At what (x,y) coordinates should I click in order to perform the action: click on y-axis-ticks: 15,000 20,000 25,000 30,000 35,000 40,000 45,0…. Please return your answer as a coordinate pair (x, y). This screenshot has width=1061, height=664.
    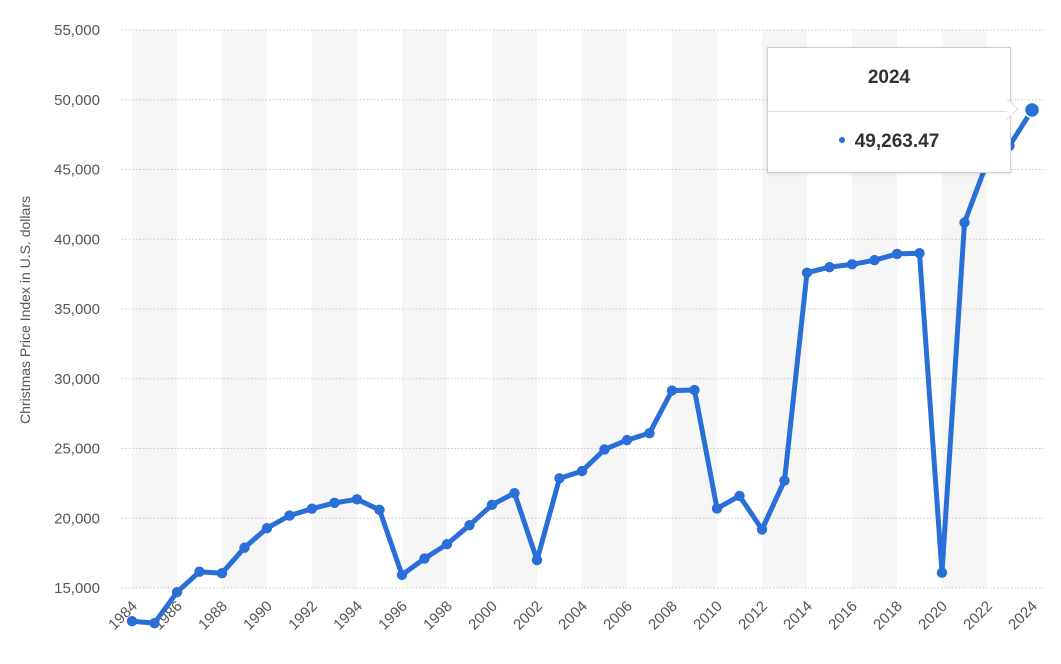
    Looking at the image, I should click on (77, 309).